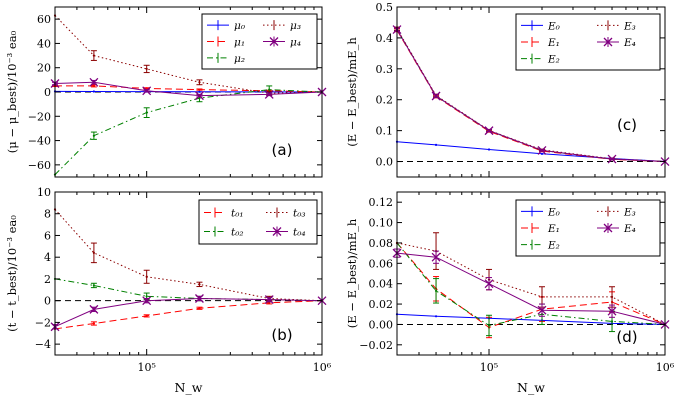 The width and height of the screenshot is (680, 400). Describe the element at coordinates (381, 324) in the screenshot. I see `y-tick-label: 0.00` at that location.